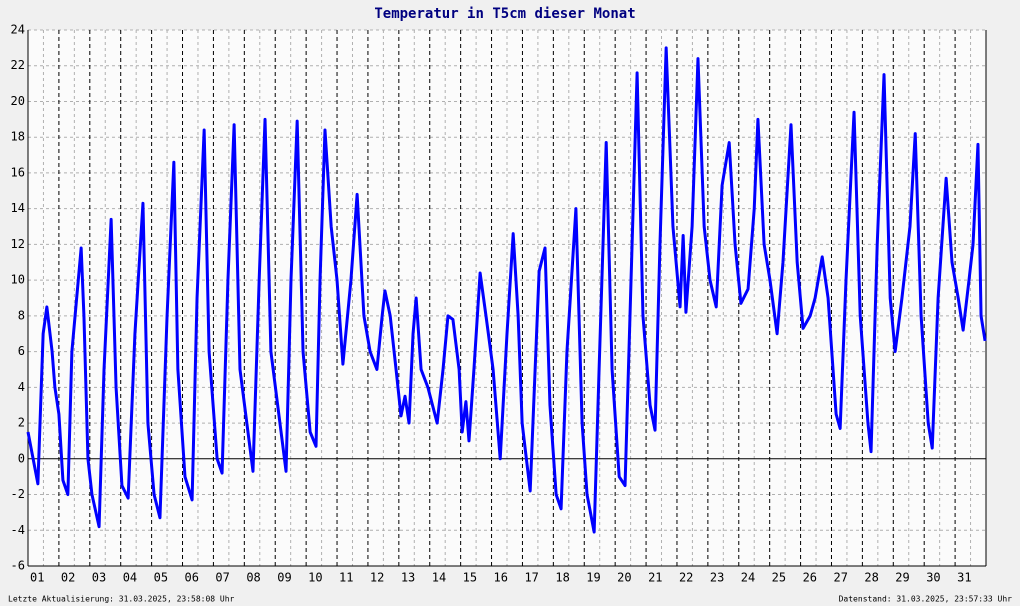 Image resolution: width=1020 pixels, height=606 pixels. What do you see at coordinates (346, 578) in the screenshot?
I see `x-tick-label: 11` at bounding box center [346, 578].